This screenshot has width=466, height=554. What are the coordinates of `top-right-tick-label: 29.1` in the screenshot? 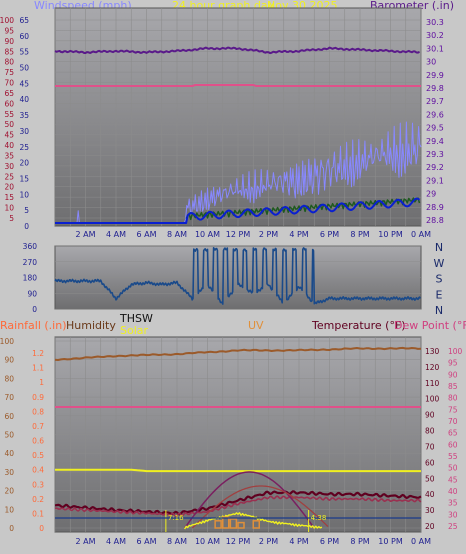 It's located at (435, 180).